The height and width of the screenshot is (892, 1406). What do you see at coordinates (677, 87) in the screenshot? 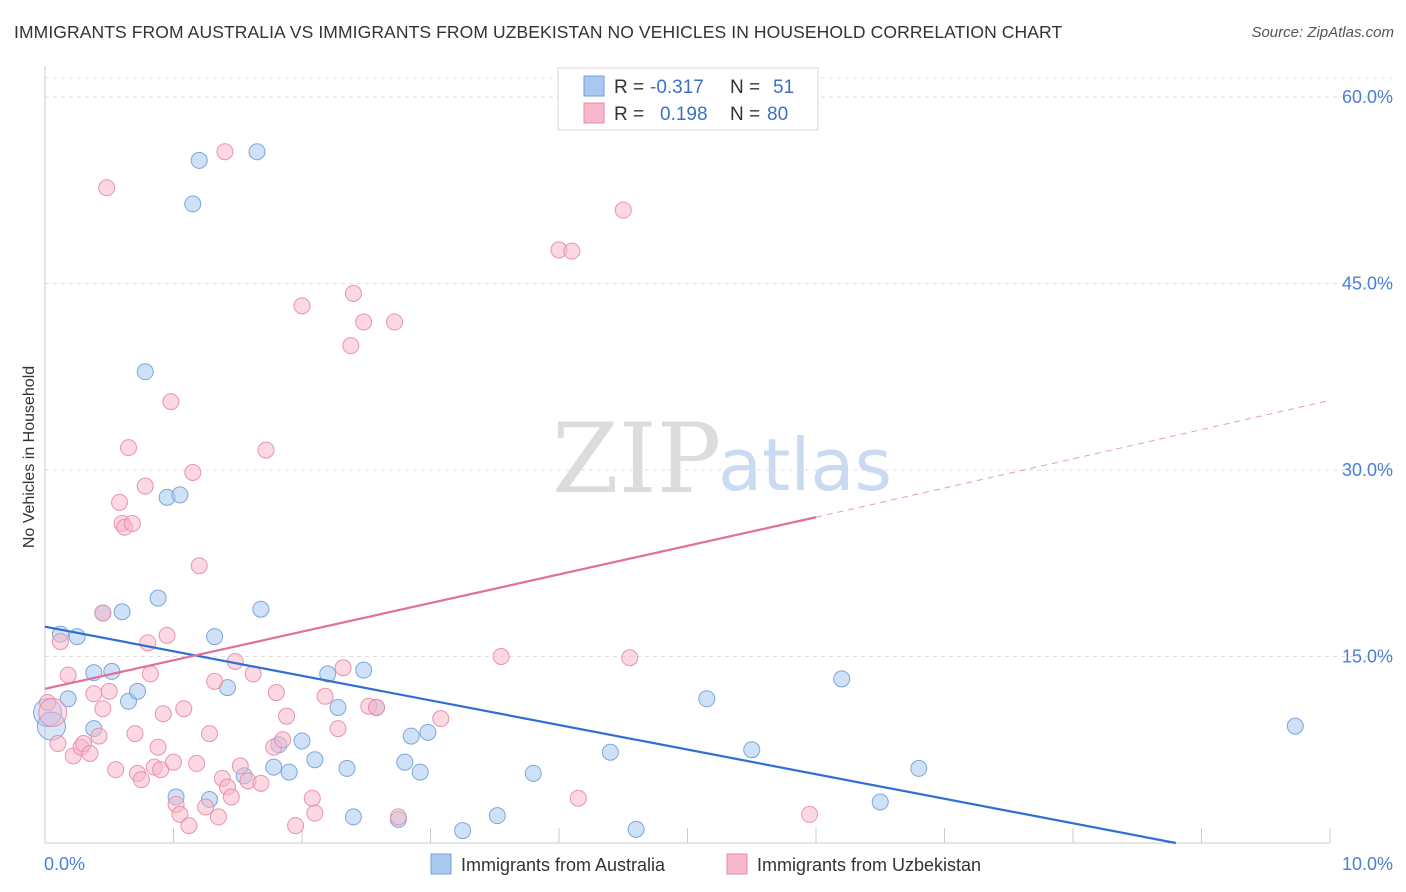
I see `legend-r-value: -0.317` at bounding box center [677, 87].